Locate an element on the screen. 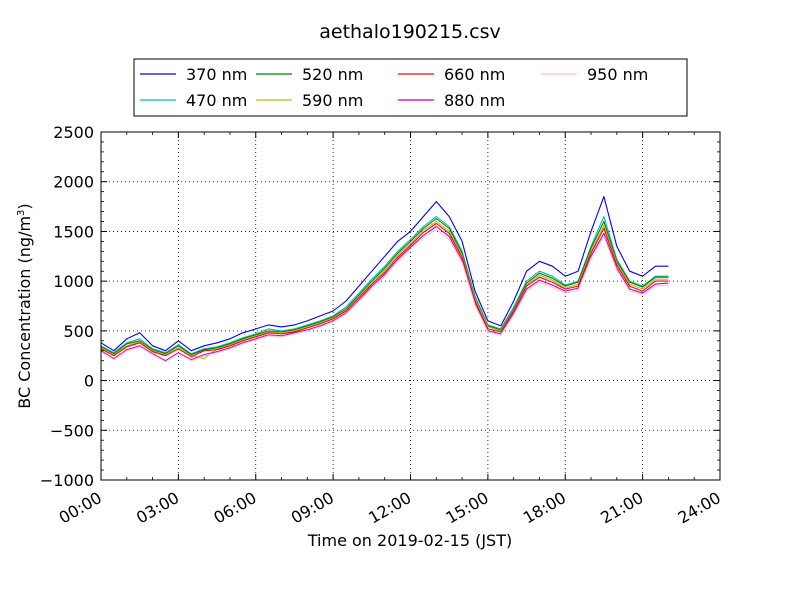 The width and height of the screenshot is (800, 600). y-axis-label: BC Concentration (ng/m3) is located at coordinates (24, 305).